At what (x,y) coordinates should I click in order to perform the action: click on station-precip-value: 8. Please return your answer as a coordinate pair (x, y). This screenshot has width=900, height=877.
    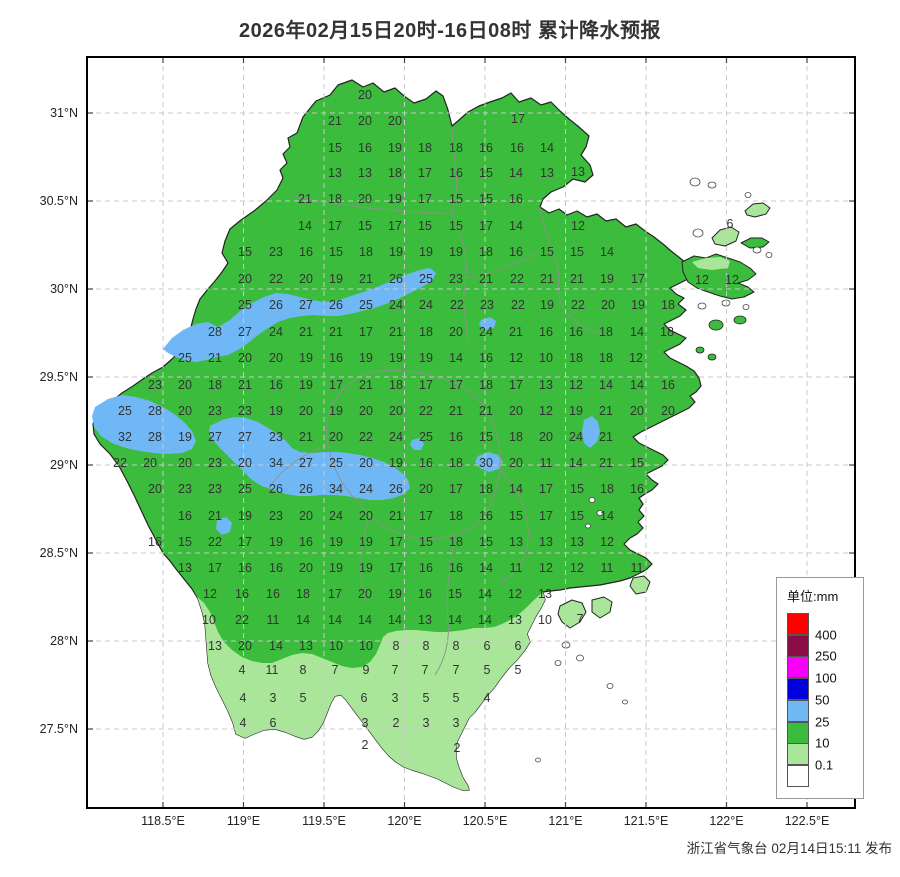
    Looking at the image, I should click on (456, 646).